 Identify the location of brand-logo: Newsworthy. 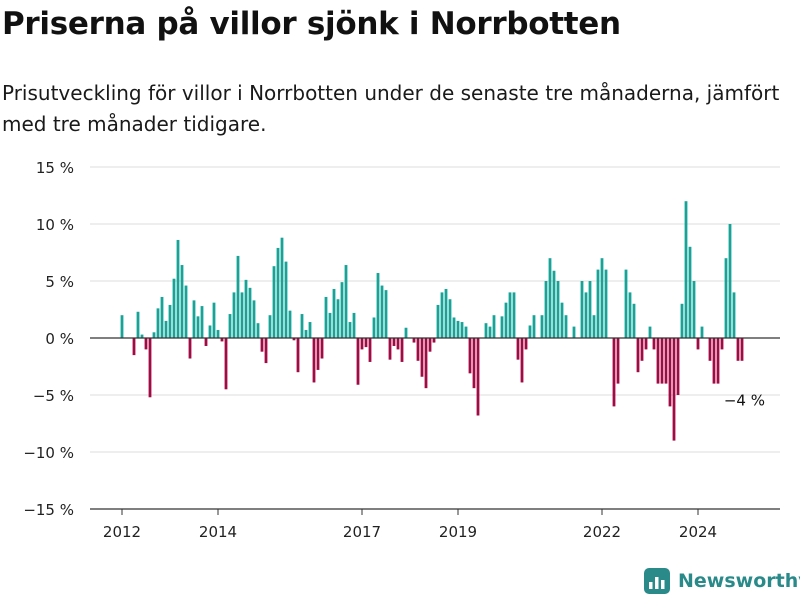
(722, 581).